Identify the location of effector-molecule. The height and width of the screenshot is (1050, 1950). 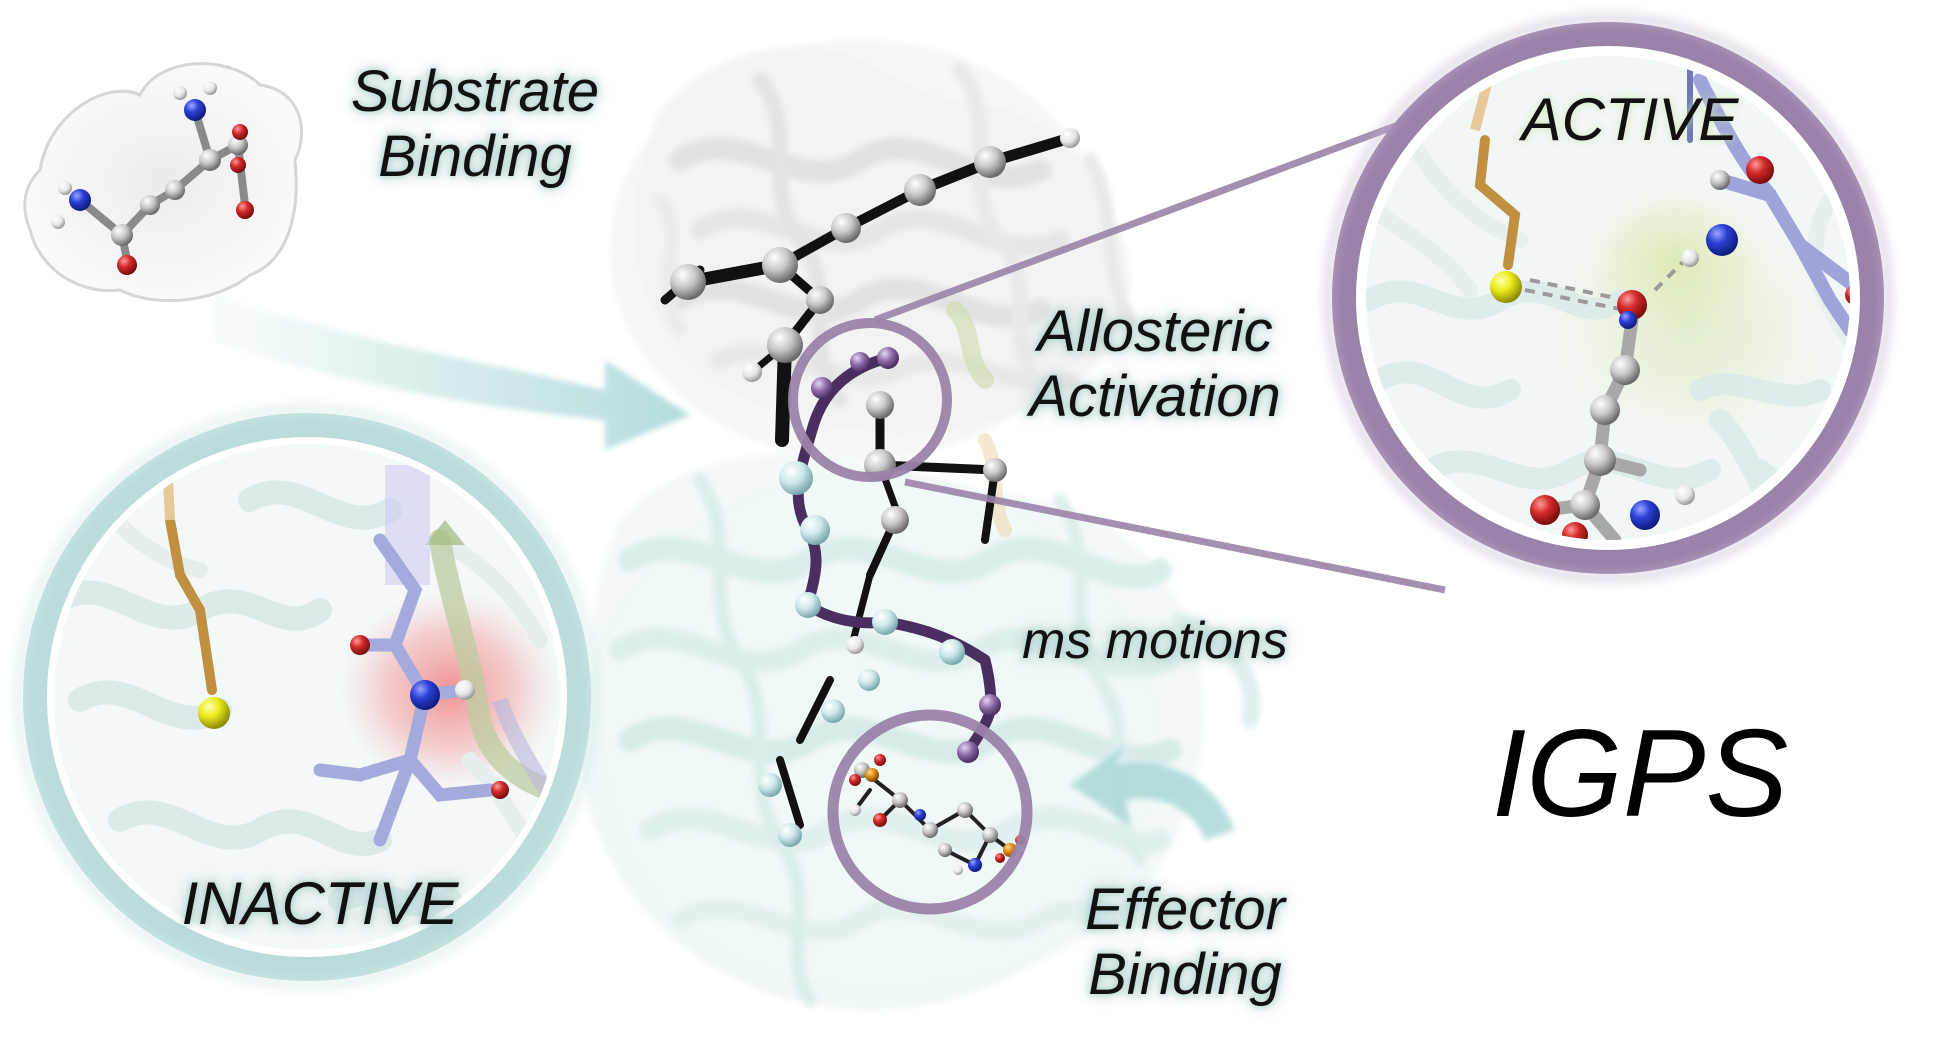
(937, 814).